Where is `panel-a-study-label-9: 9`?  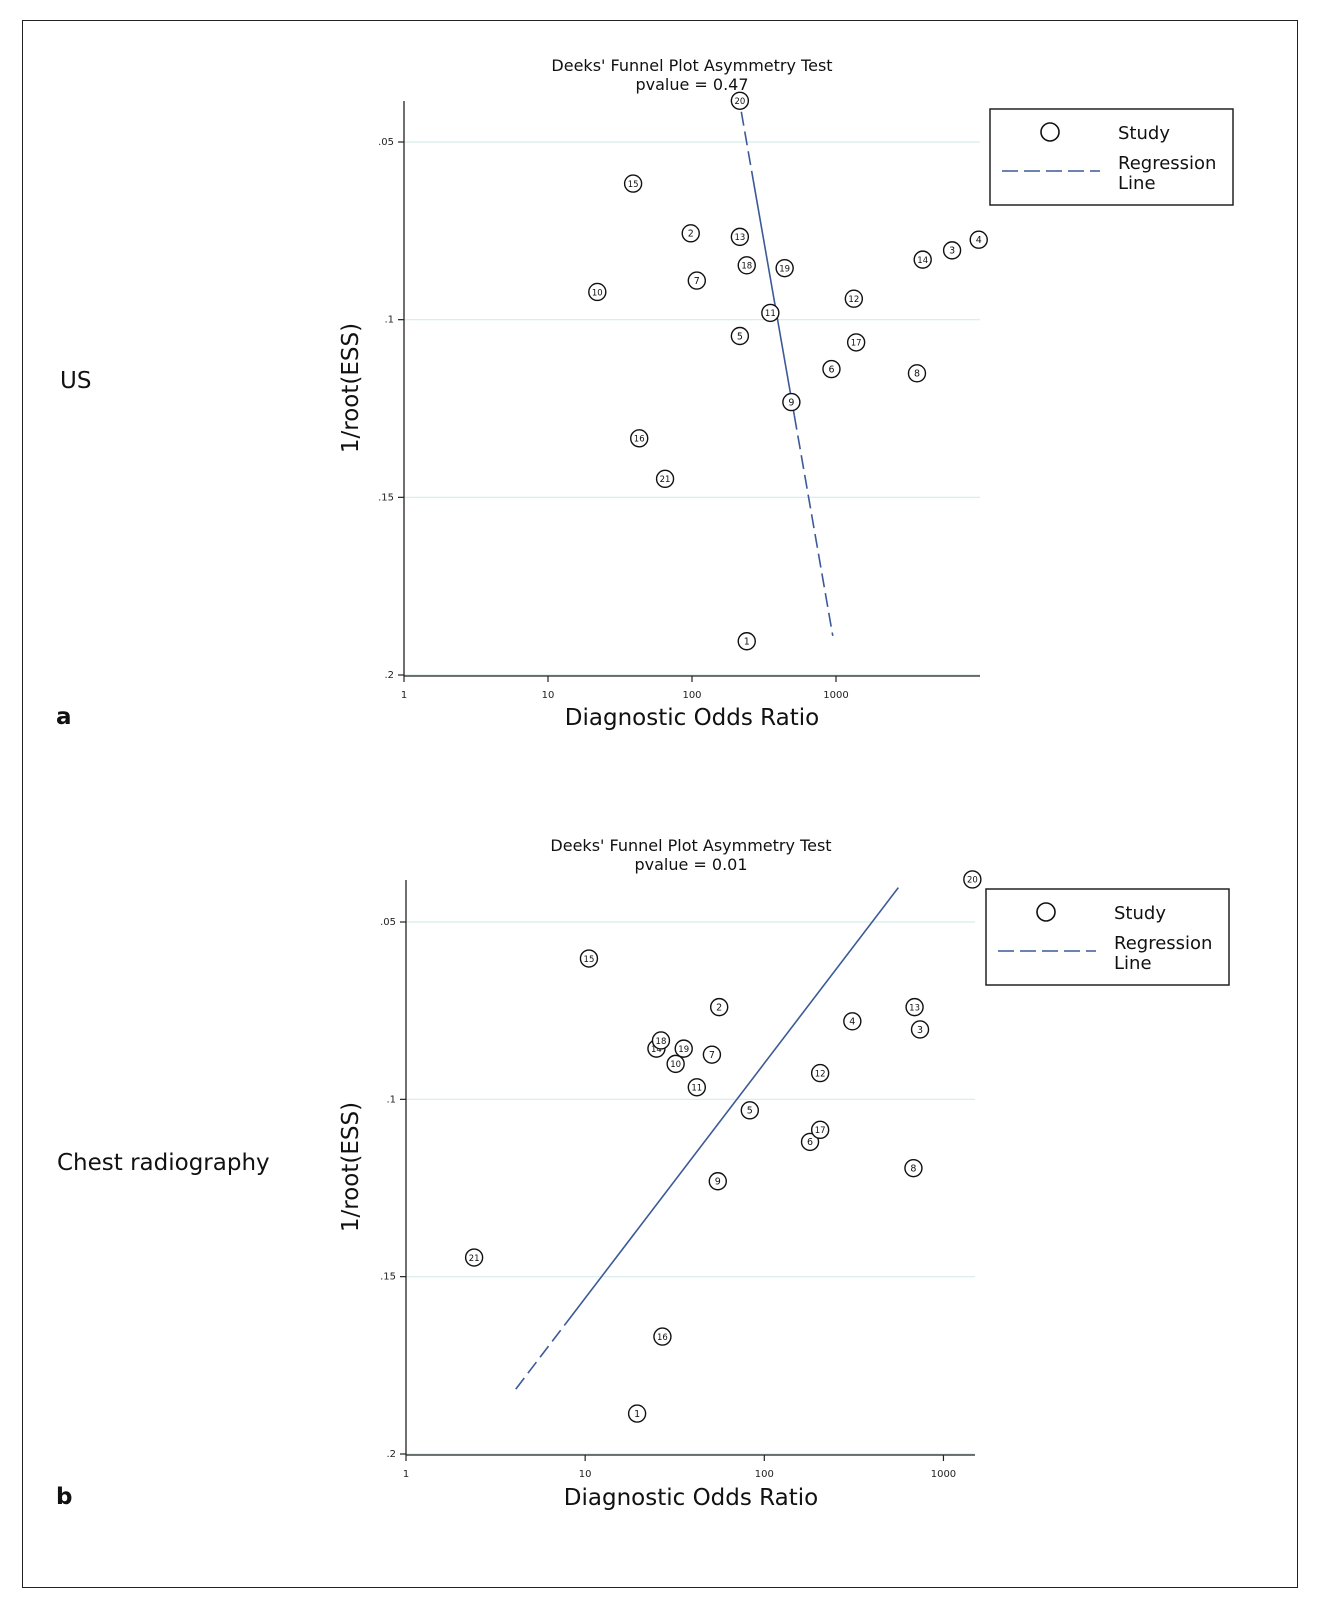 panel-a-study-label-9: 9 is located at coordinates (791, 402).